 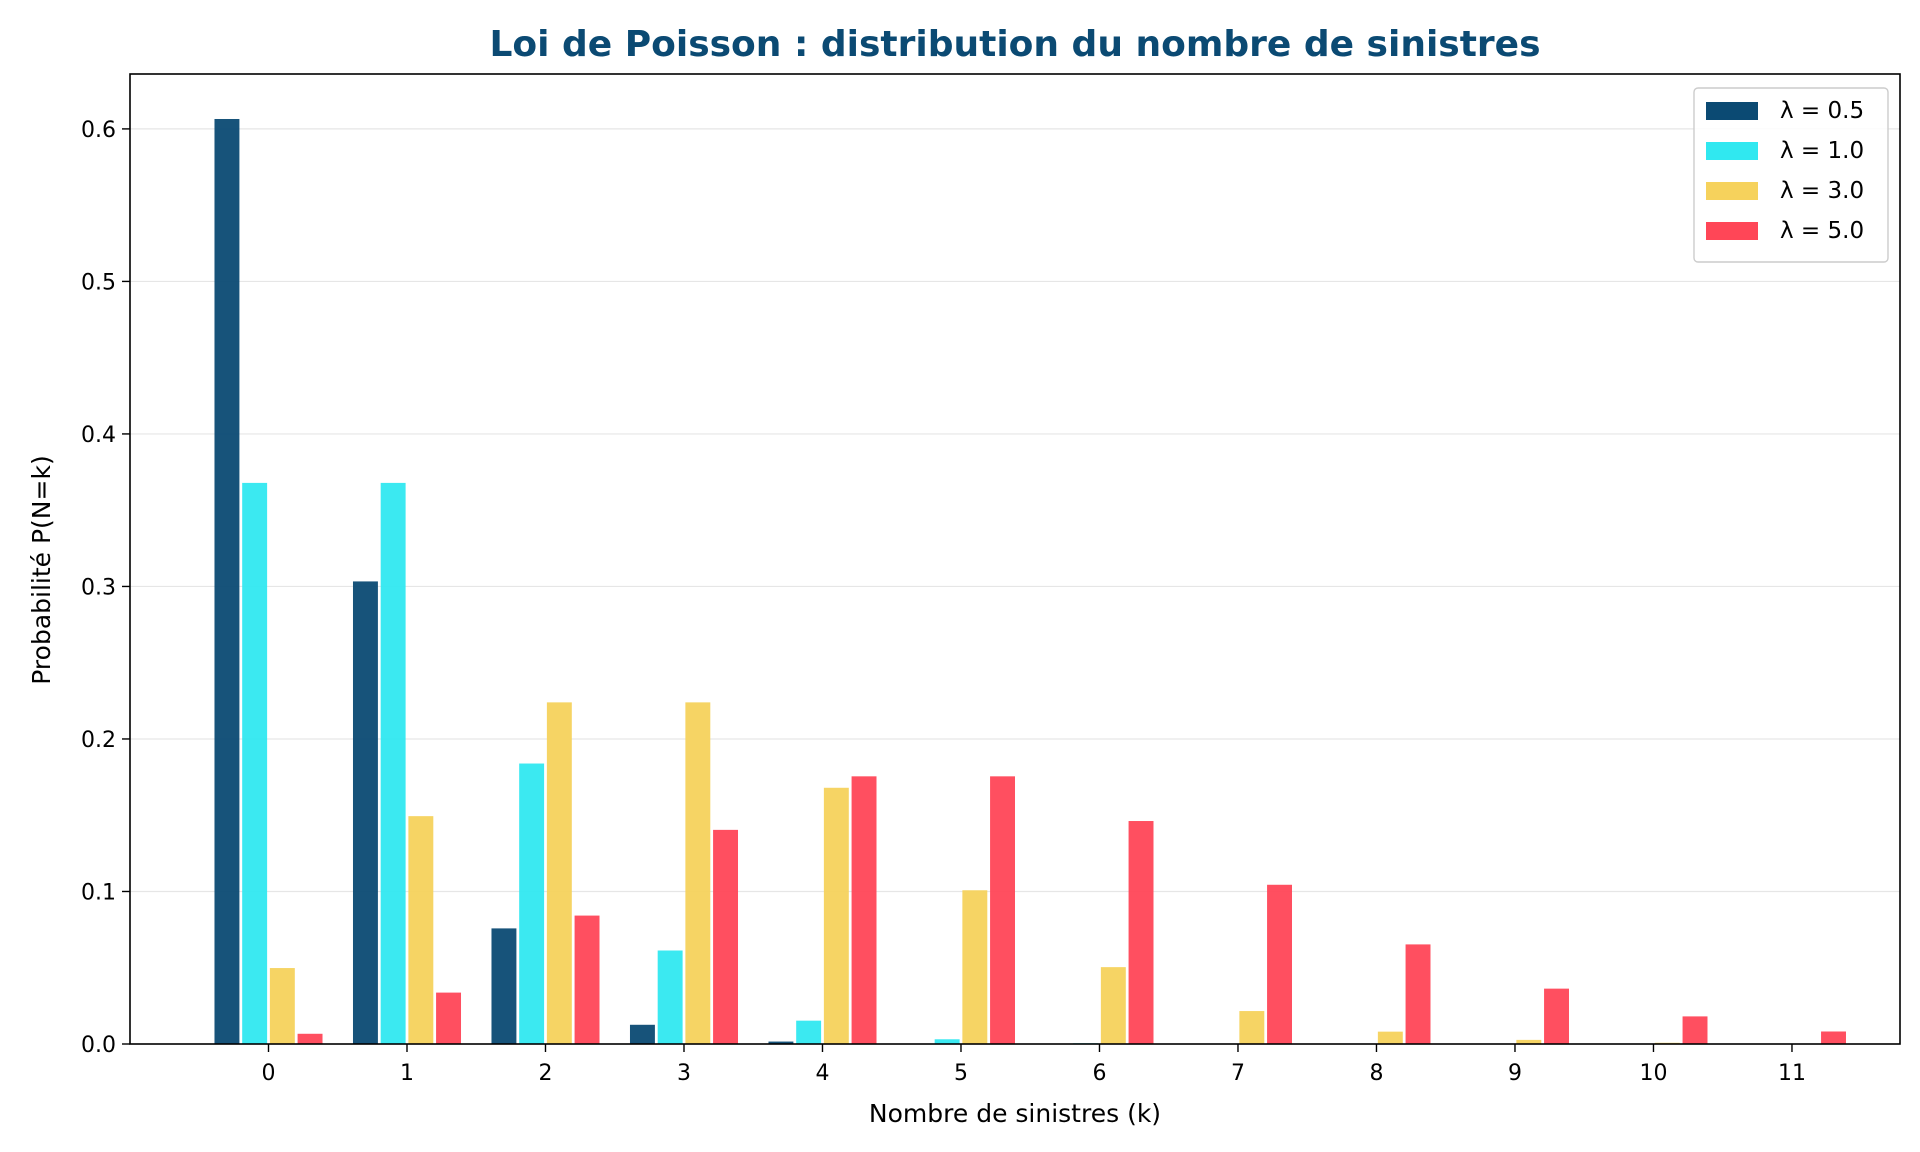 I want to click on x-tick-label: 5, so click(x=961, y=1073).